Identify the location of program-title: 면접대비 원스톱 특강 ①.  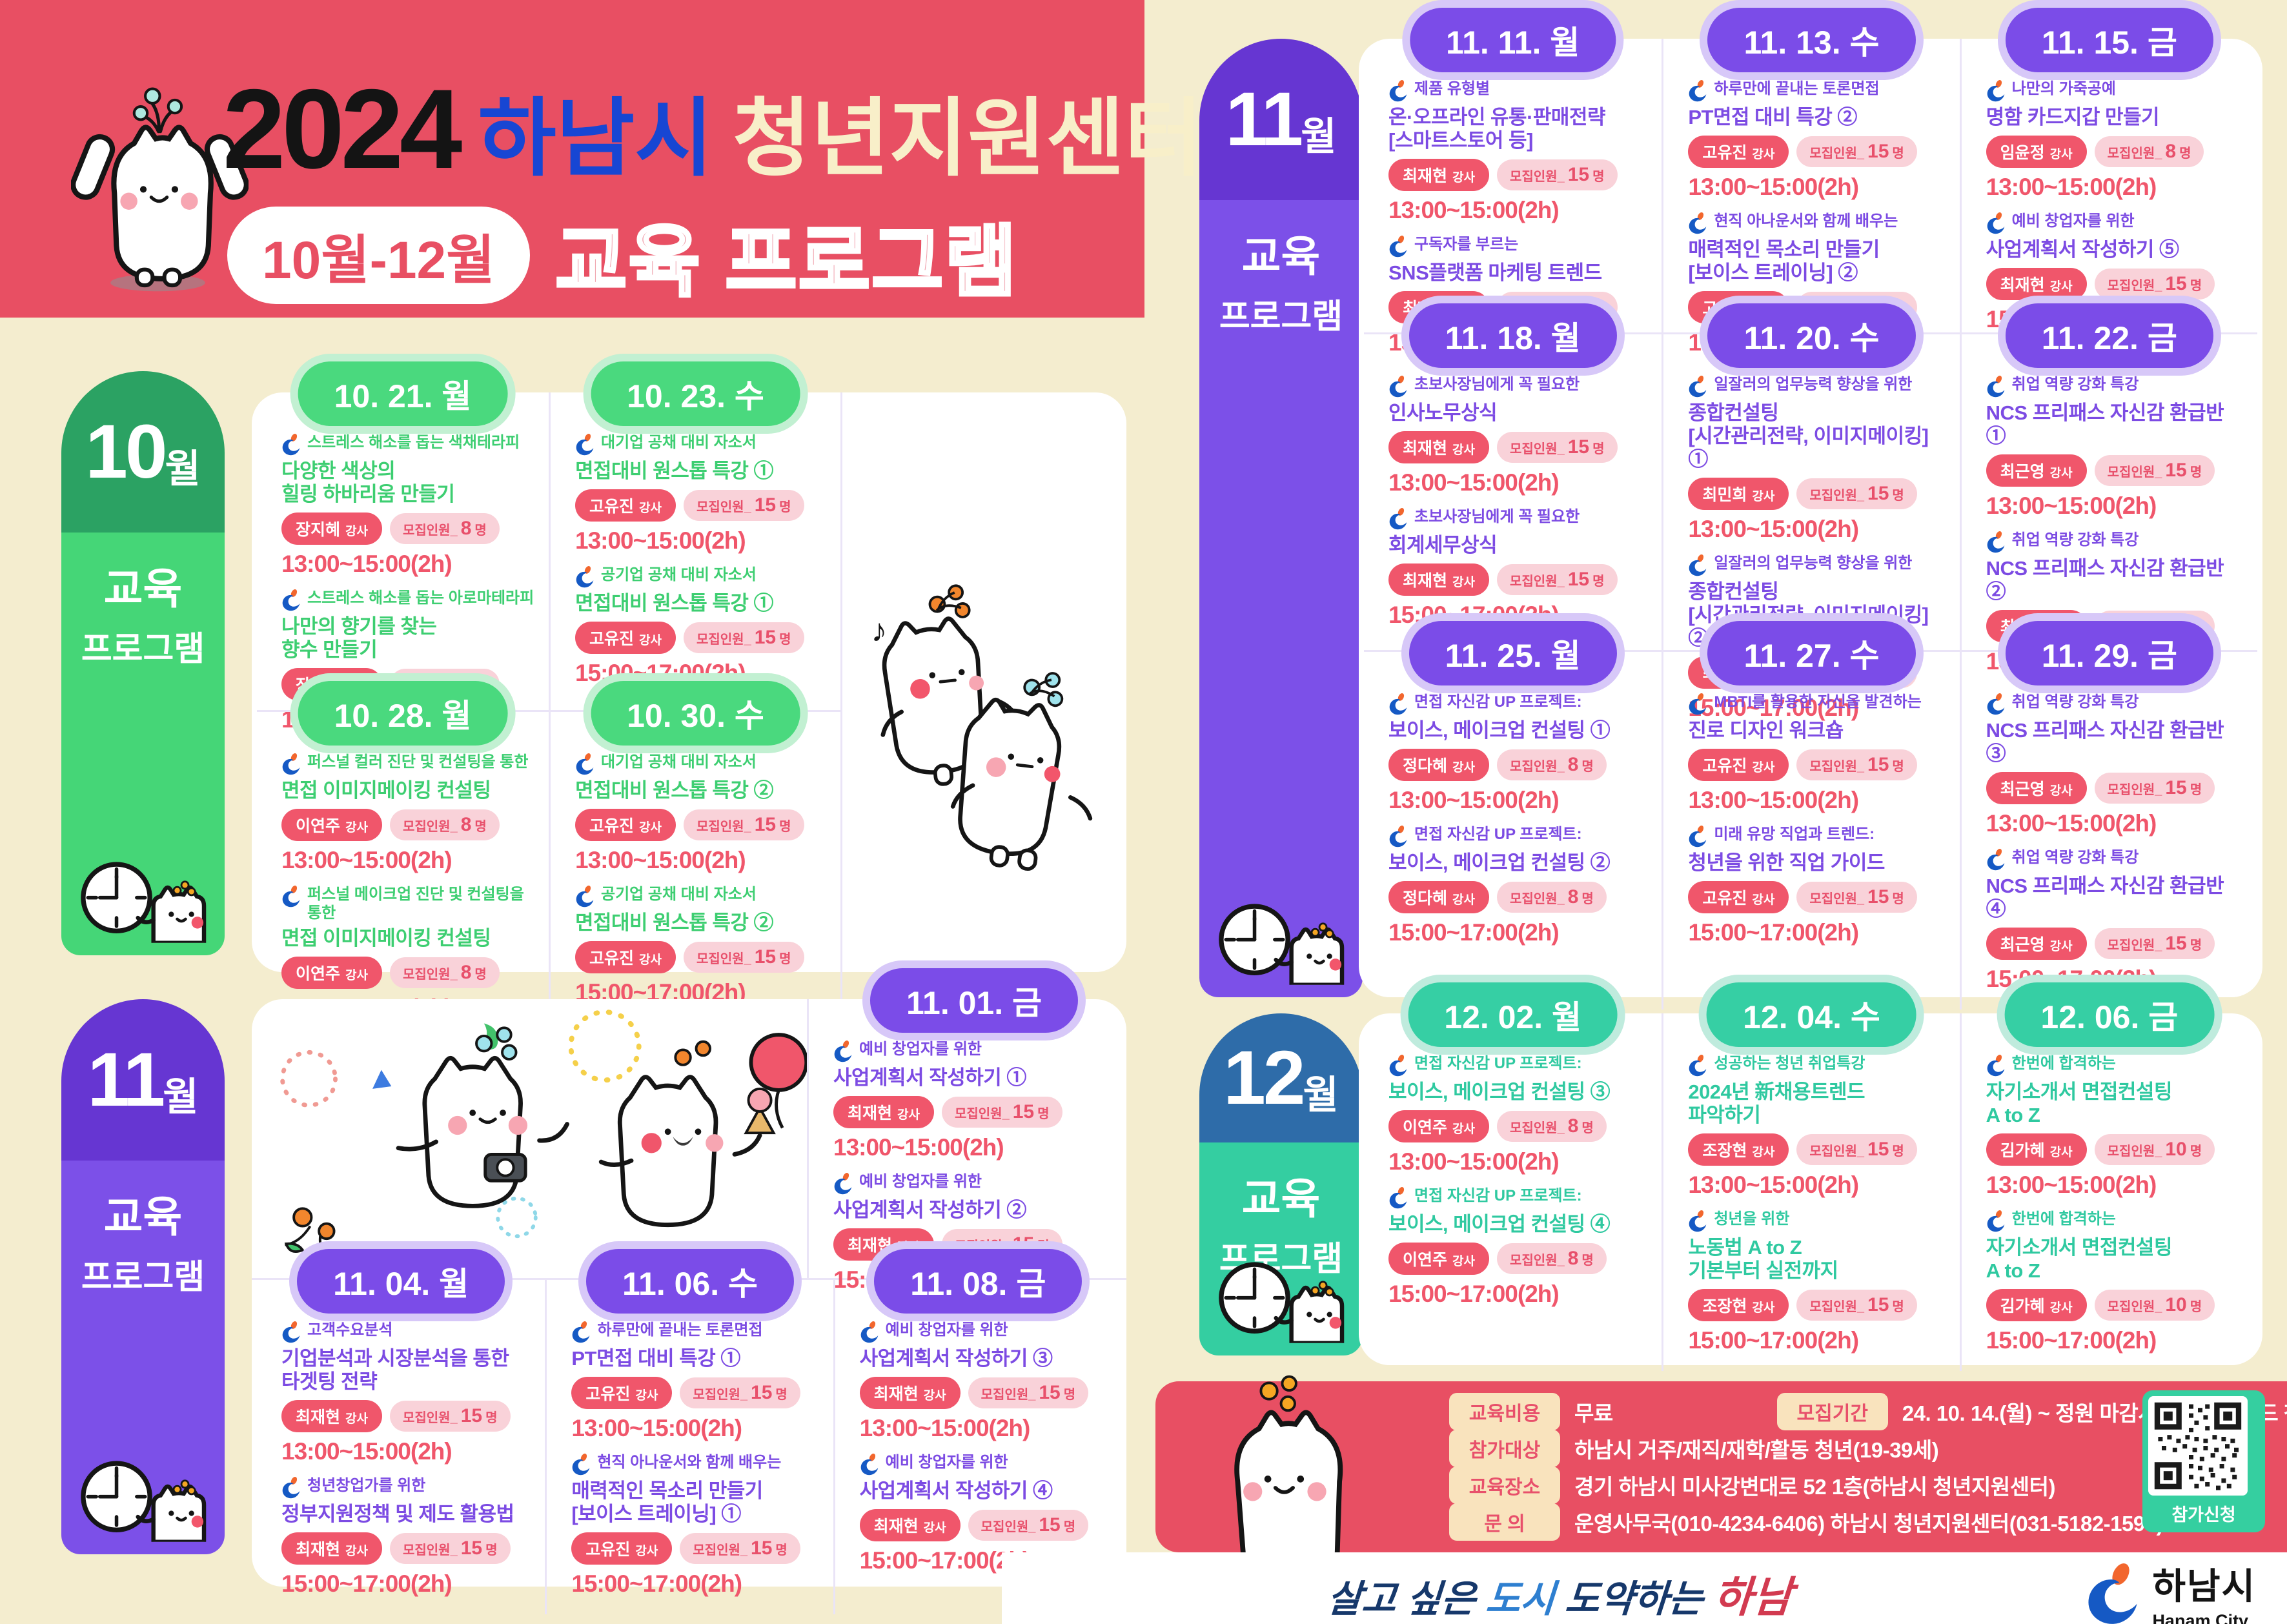
(674, 471).